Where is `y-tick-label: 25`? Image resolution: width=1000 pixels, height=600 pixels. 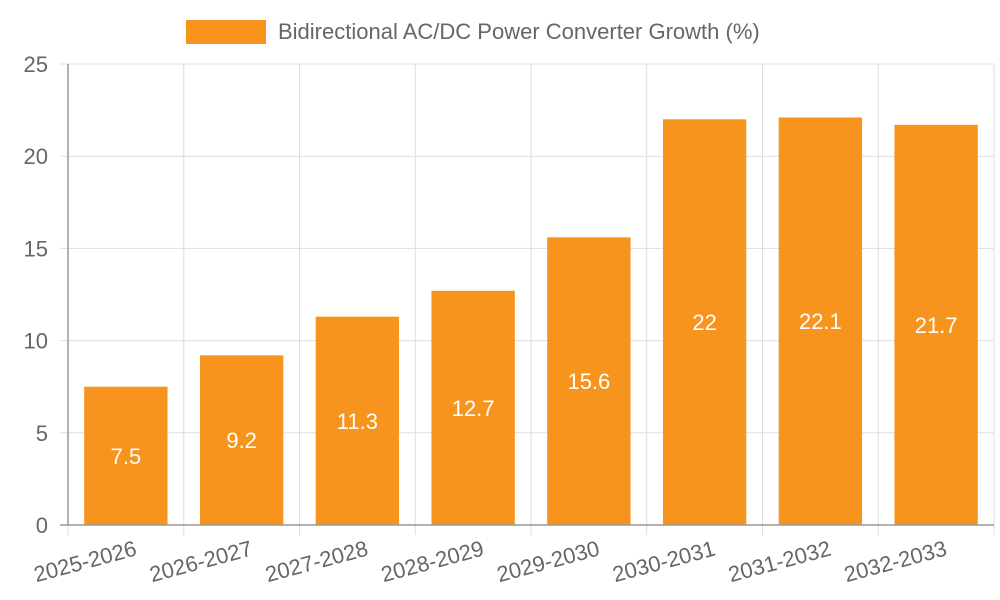
y-tick-label: 25 is located at coordinates (36, 64).